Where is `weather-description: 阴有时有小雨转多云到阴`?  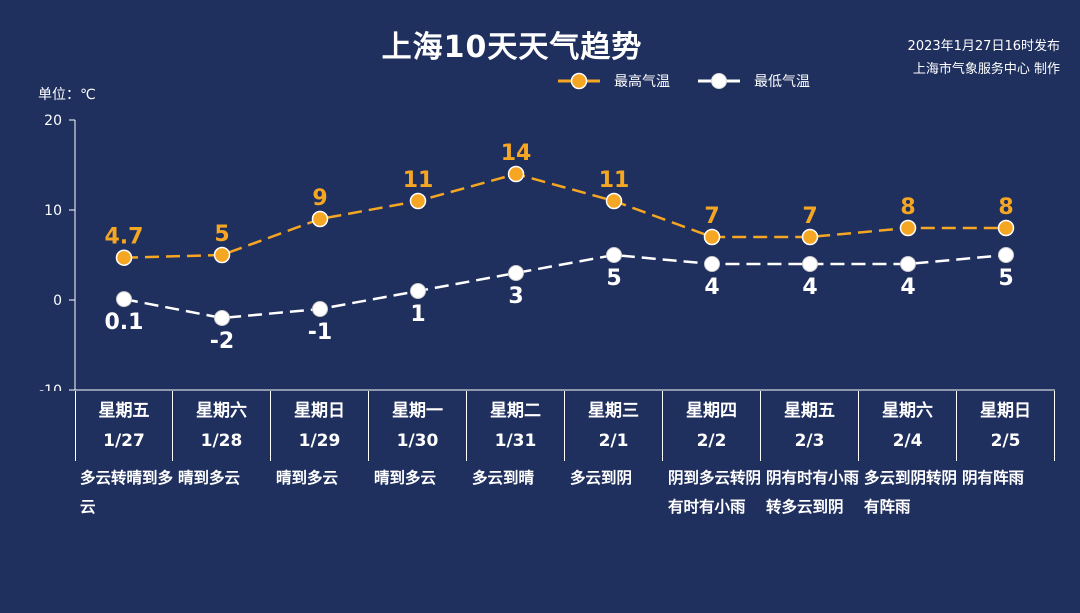 weather-description: 阴有时有小雨转多云到阴 is located at coordinates (813, 492).